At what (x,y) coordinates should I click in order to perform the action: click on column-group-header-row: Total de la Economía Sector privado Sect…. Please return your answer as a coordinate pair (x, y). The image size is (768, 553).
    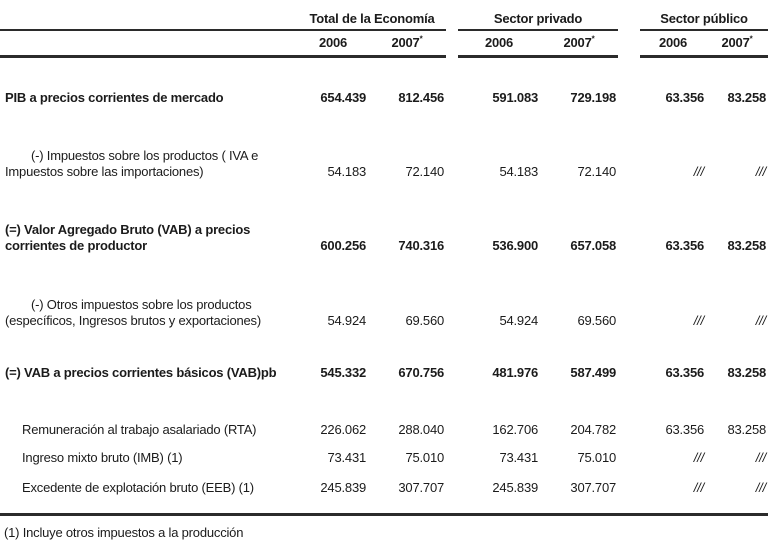
    Looking at the image, I should click on (384, 15).